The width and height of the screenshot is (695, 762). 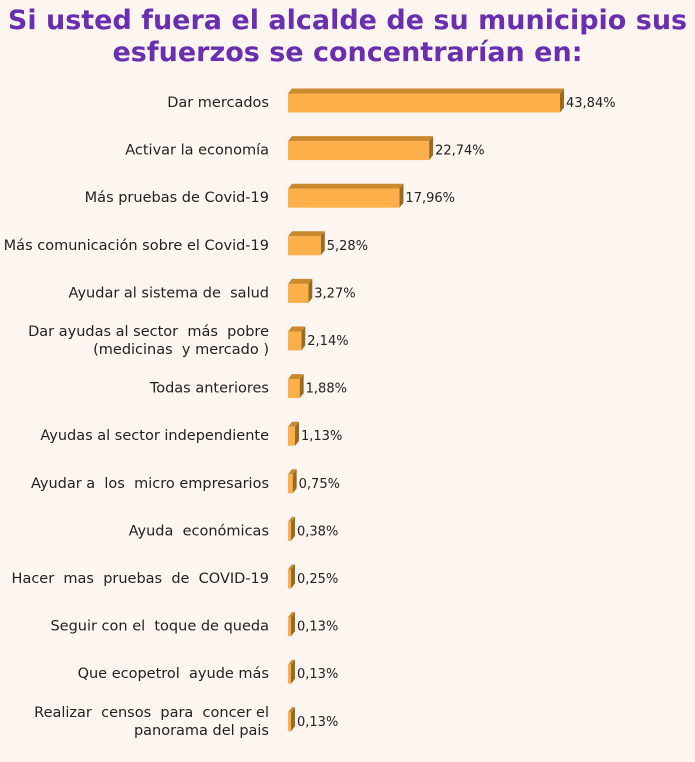 What do you see at coordinates (321, 436) in the screenshot?
I see `data-label: 1,13%` at bounding box center [321, 436].